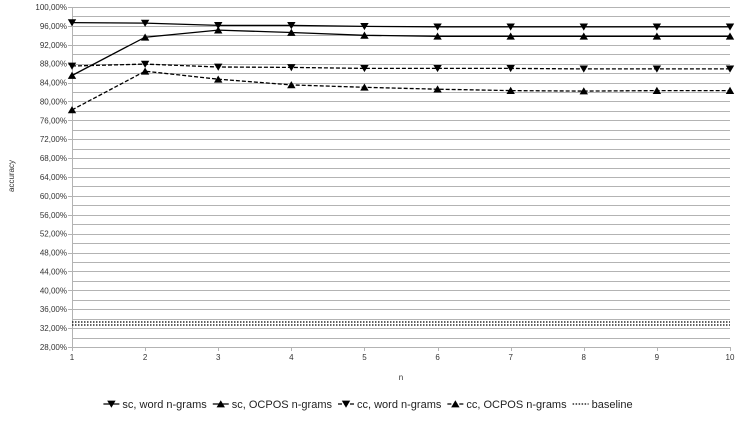  Describe the element at coordinates (53, 309) in the screenshot. I see `y-tick-label: 36,00%` at that location.